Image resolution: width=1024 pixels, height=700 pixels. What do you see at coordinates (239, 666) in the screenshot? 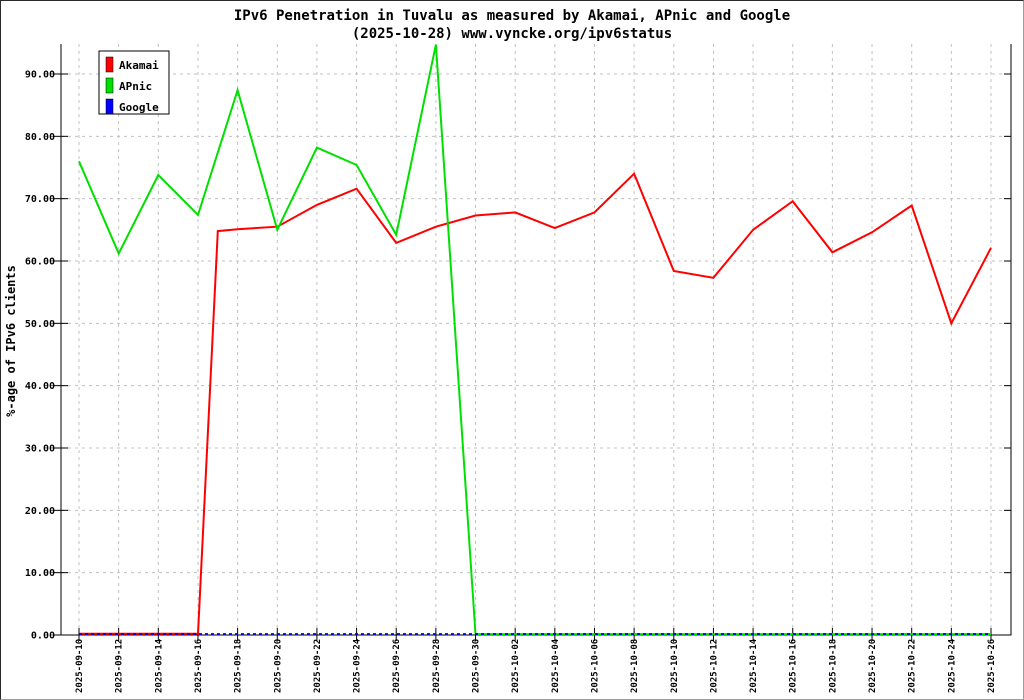
I see `x-tick-label: 2025-09-18` at bounding box center [239, 666].